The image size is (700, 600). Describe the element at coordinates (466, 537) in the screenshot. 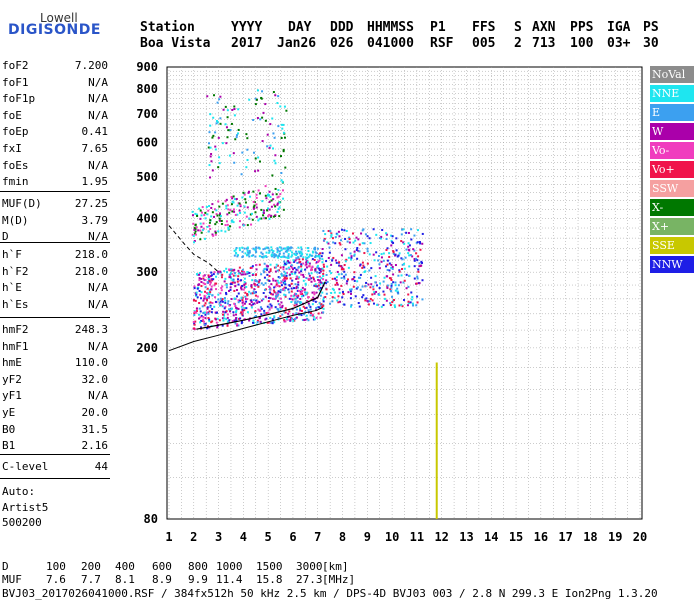

I see `x-tick-label: 13` at that location.